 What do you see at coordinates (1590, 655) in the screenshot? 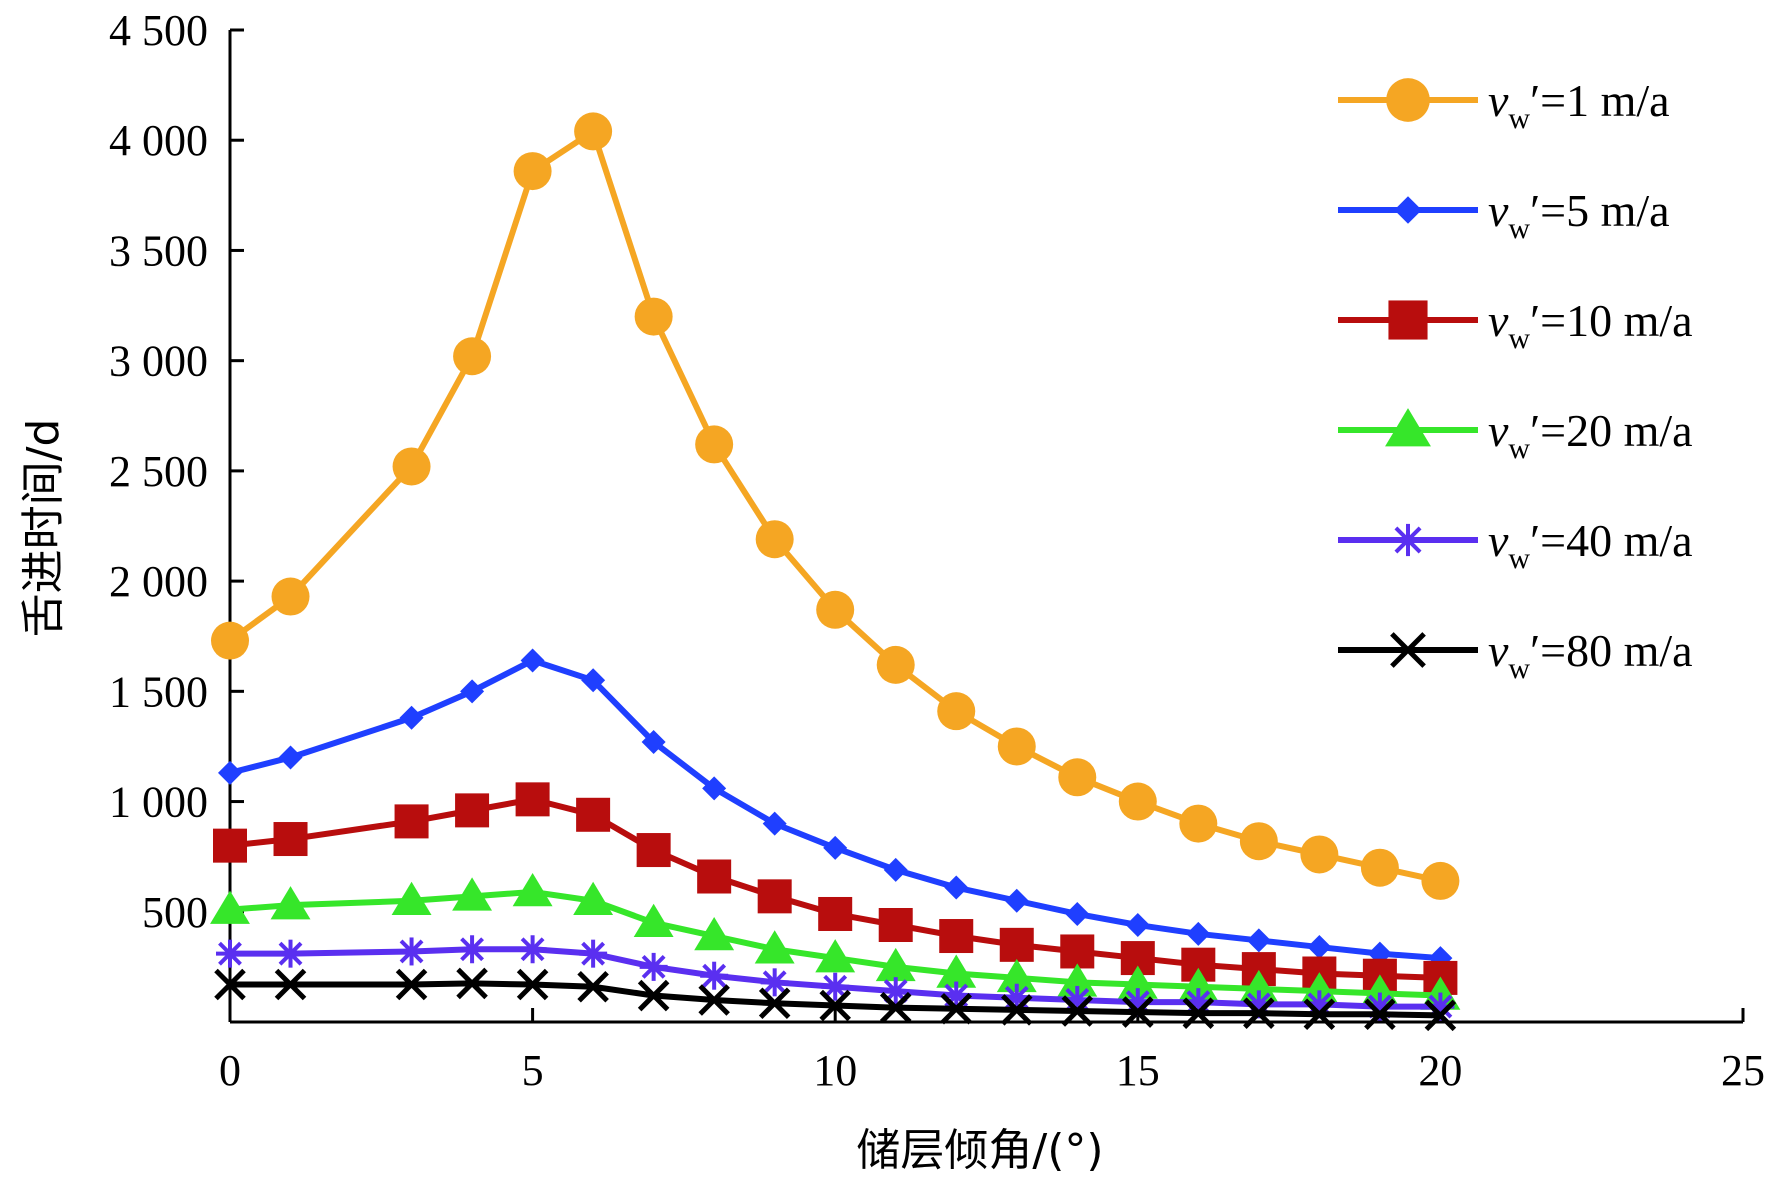
I see `legend-label: vw′=80 m/a` at bounding box center [1590, 655].